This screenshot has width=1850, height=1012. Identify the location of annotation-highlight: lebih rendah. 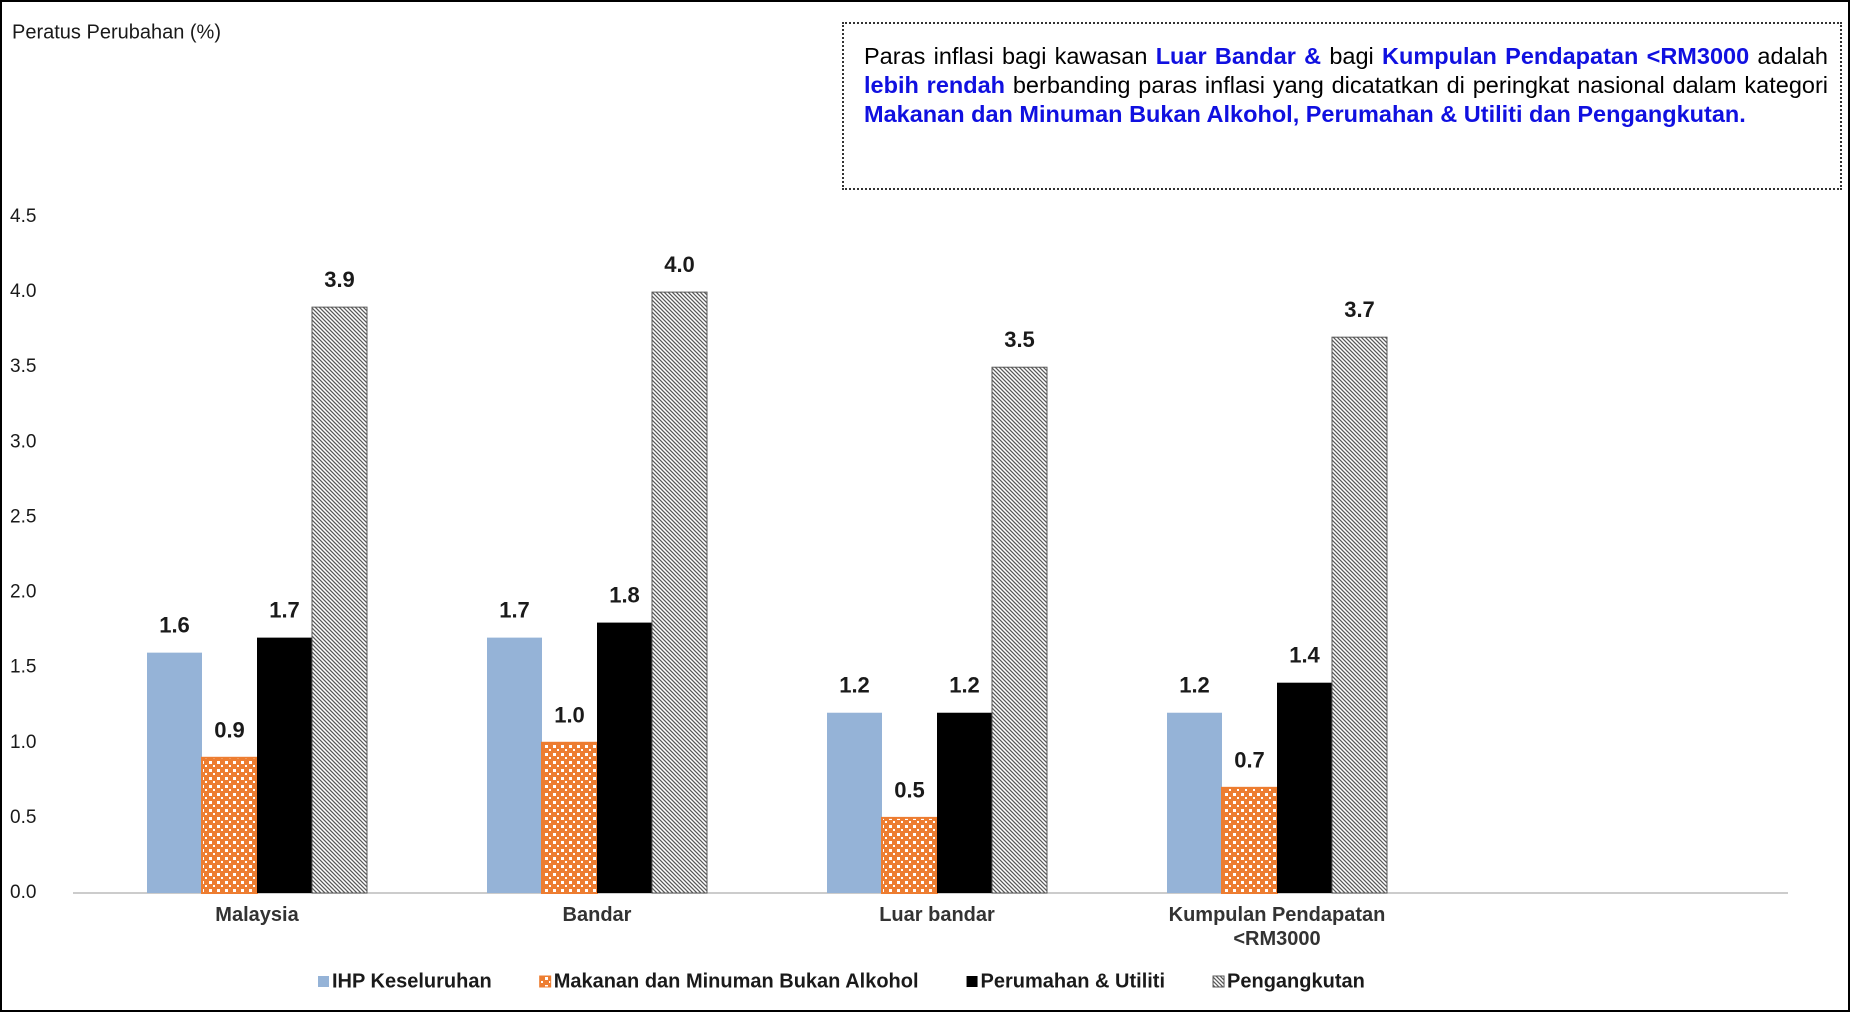
(935, 85).